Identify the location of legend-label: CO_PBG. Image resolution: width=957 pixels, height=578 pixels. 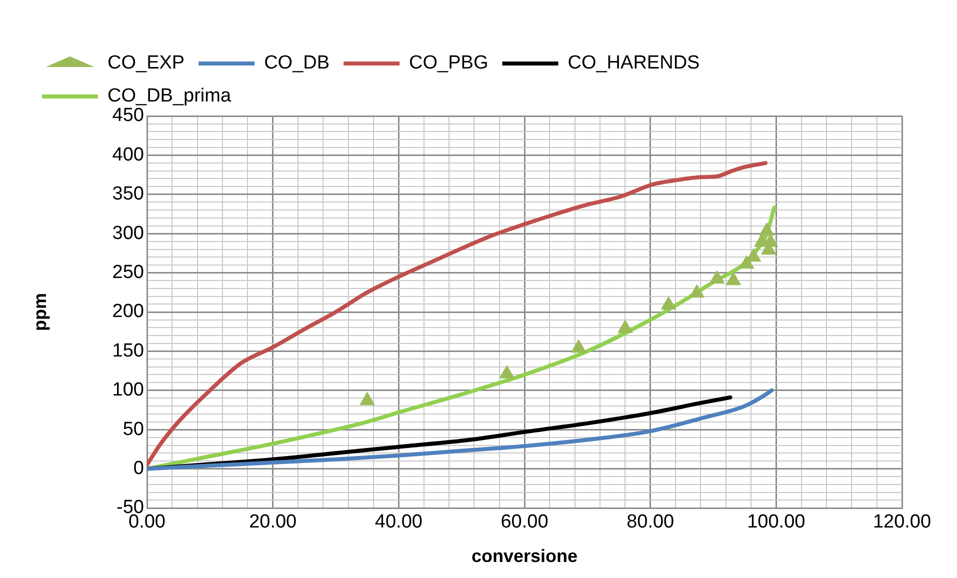
(448, 63).